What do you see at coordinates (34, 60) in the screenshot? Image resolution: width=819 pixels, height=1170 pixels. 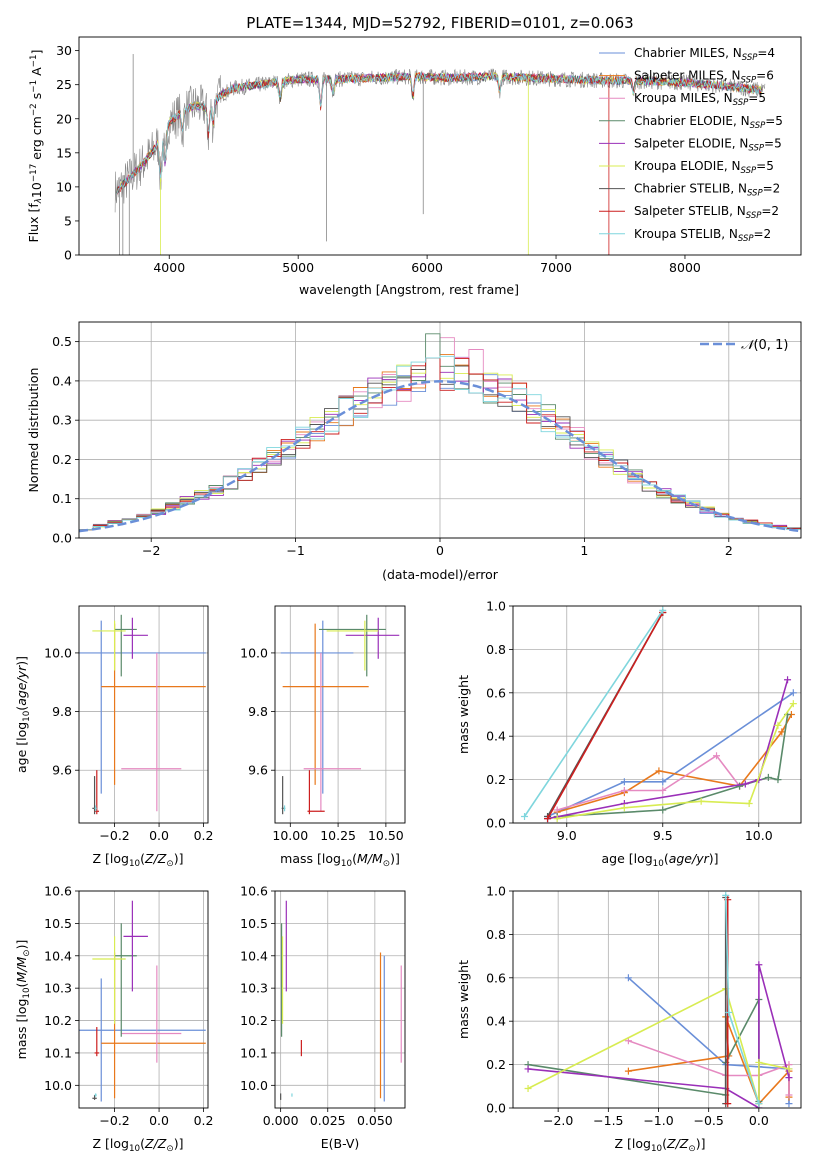 I see `y-axis-label-part: −1` at bounding box center [34, 60].